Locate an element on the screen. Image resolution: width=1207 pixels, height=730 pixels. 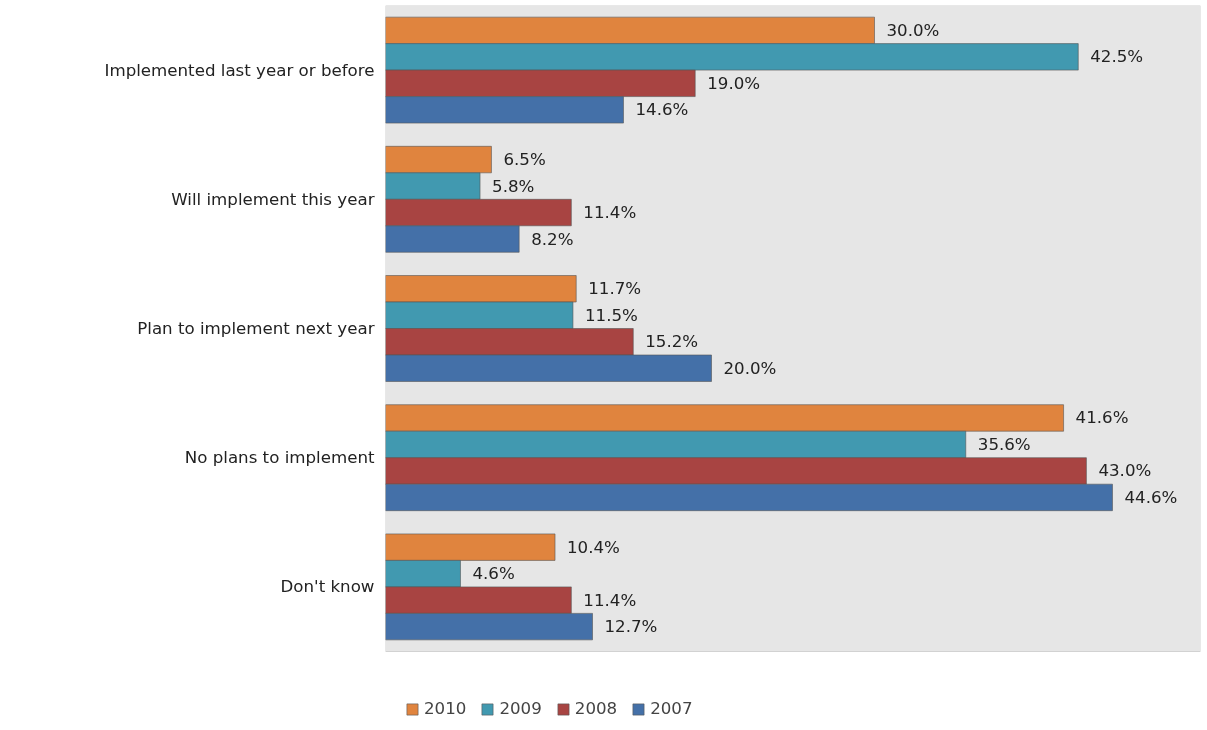
y-tick-label: Don't know is located at coordinates (327, 587).